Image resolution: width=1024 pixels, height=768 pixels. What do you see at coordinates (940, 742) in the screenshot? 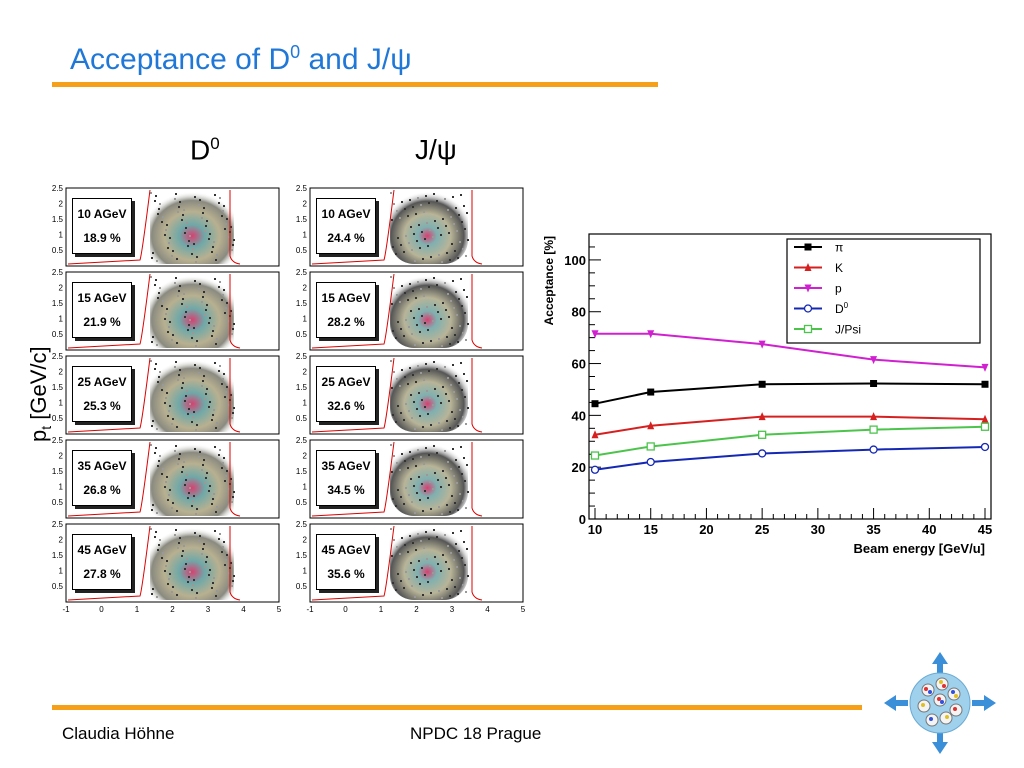
I see `logo-arrow-bottom` at bounding box center [940, 742].